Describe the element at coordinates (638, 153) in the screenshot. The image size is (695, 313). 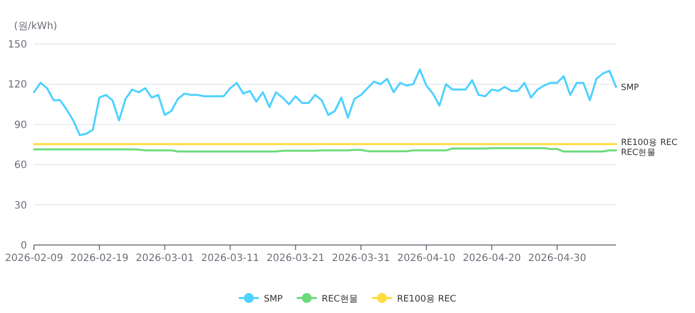
I see `text: REC현물` at that location.